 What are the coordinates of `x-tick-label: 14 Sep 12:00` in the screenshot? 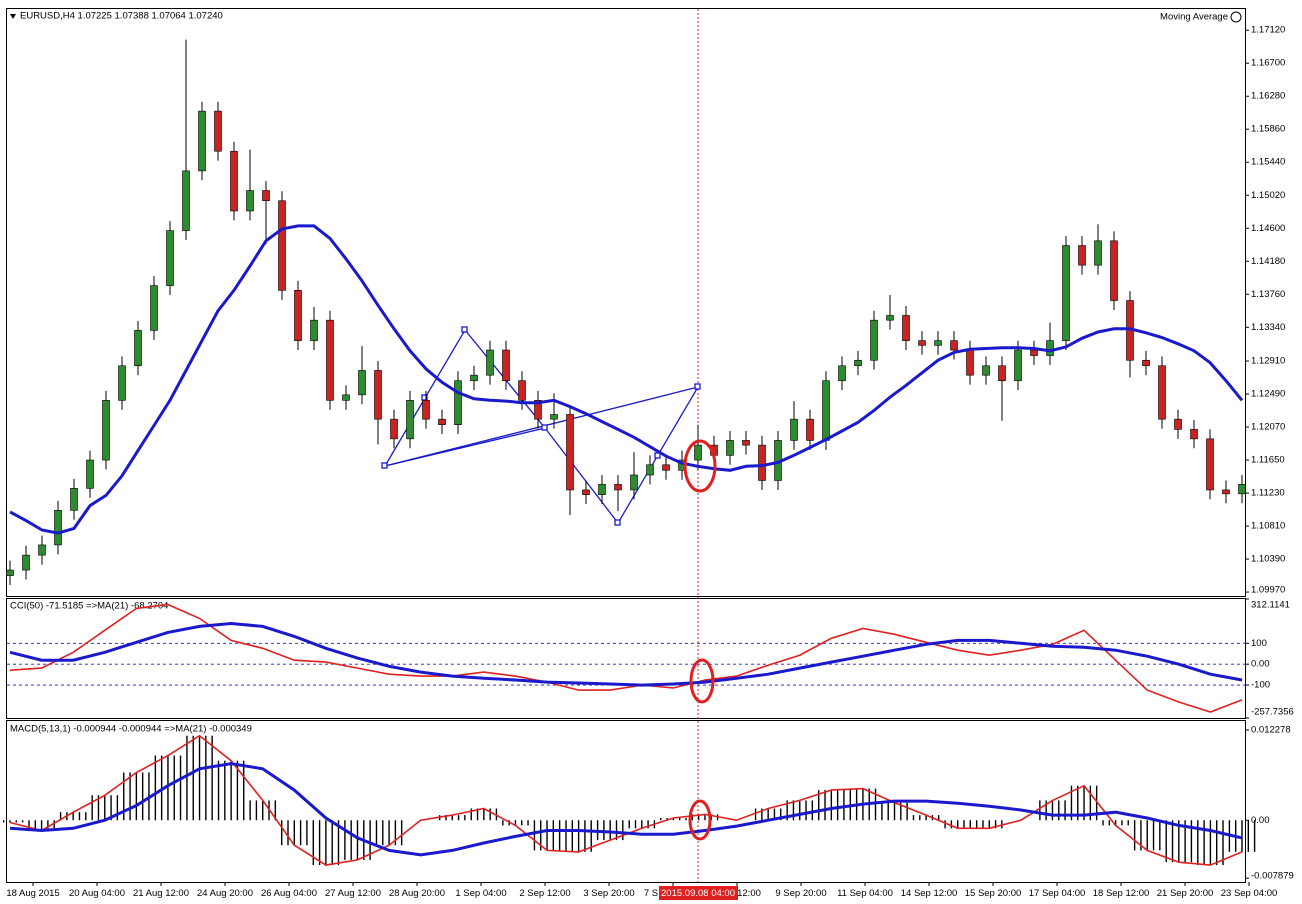 It's located at (929, 893).